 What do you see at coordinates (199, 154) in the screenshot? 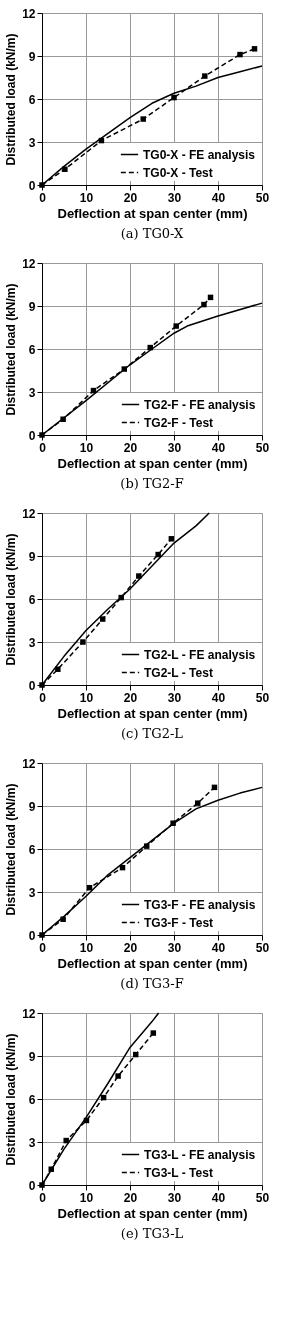
I see `legend-label: TG0-X - FE analysis` at bounding box center [199, 154].